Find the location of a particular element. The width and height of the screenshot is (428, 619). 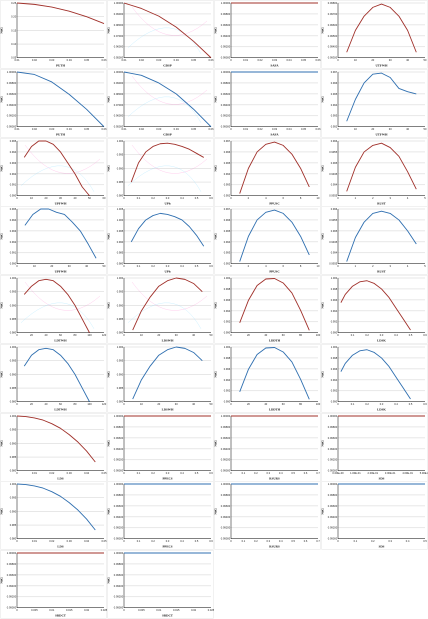

x-tick-label: 0.1 is located at coordinates (356, 541).